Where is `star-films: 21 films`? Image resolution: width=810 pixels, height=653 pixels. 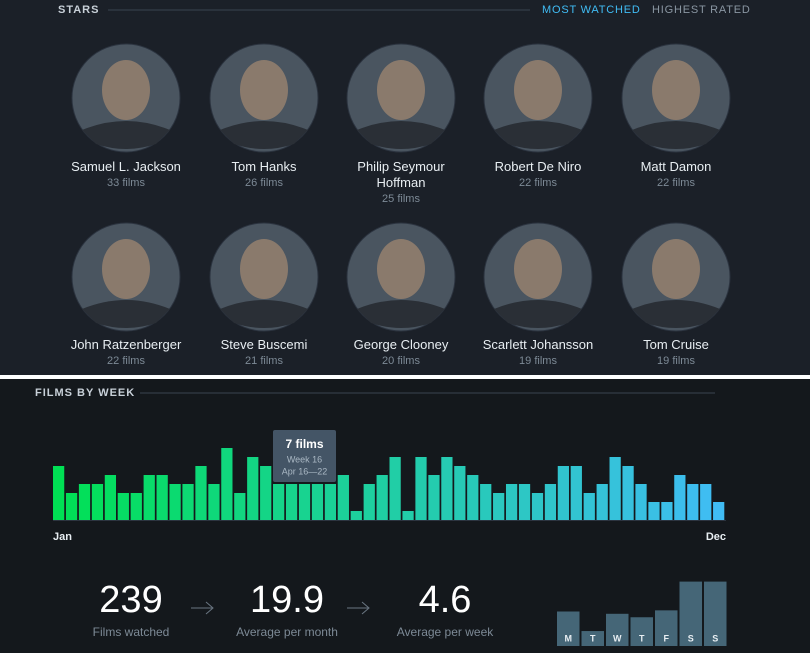
star-films: 21 films is located at coordinates (264, 361).